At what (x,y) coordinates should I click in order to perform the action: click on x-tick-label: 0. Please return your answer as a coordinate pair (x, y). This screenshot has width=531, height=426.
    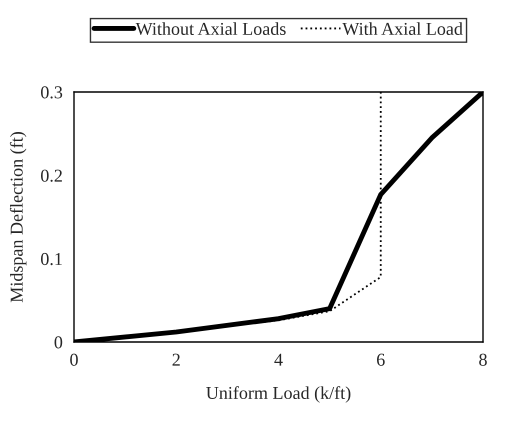
    Looking at the image, I should click on (74, 360).